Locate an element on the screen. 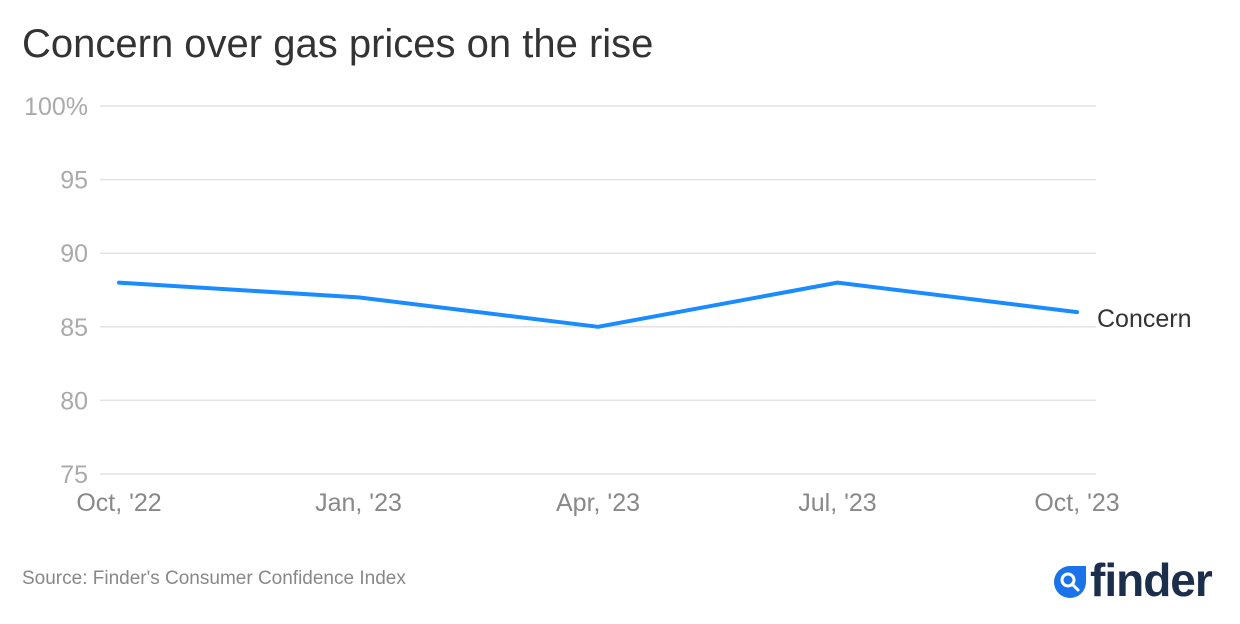  x-tick-label: Jan, '23 is located at coordinates (358, 503).